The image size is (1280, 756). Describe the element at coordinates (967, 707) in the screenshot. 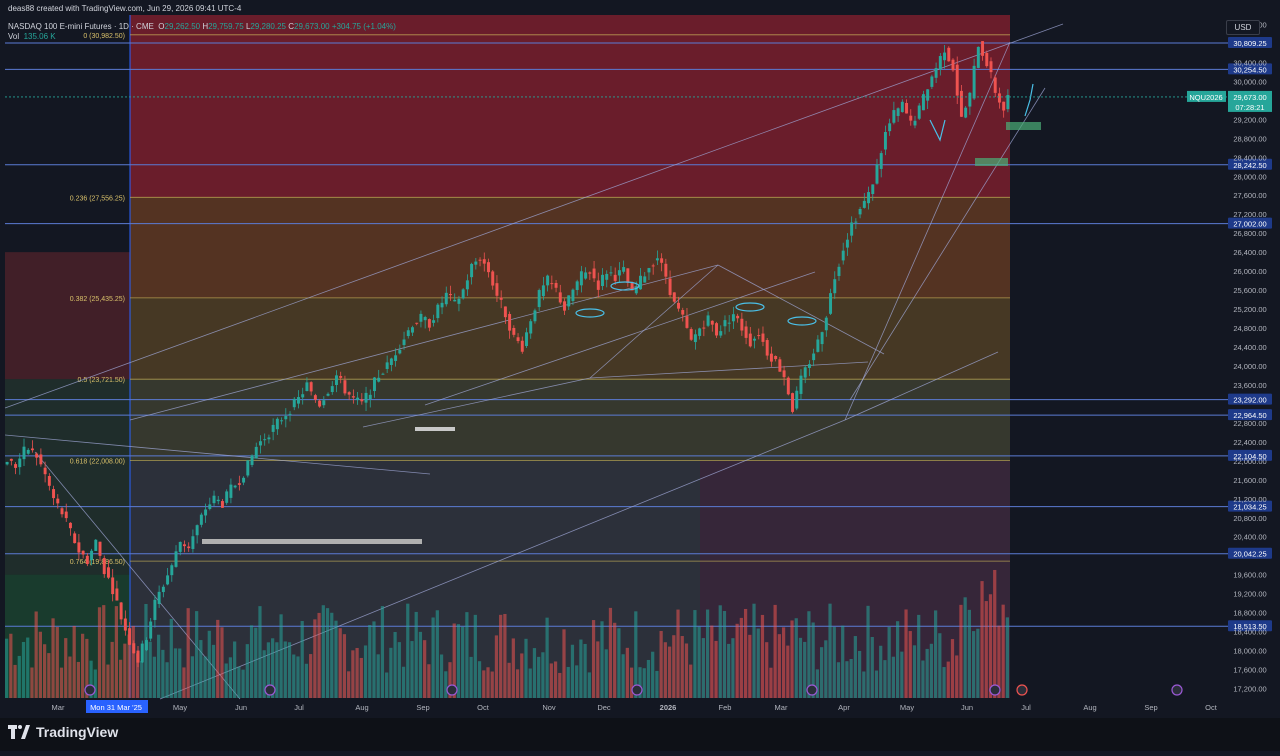

I see `x-tick-label: Jun` at that location.